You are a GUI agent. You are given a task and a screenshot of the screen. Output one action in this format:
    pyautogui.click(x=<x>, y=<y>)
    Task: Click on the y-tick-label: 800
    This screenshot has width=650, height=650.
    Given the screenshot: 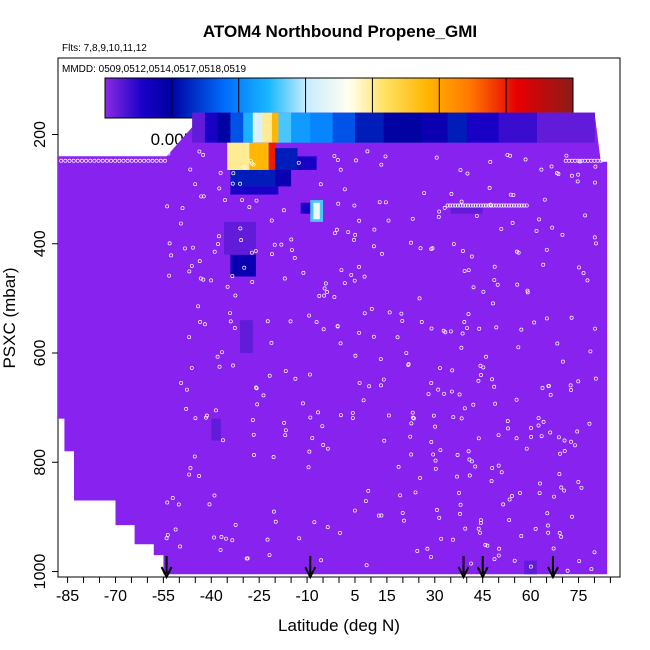 What is the action you would take?
    pyautogui.click(x=40, y=462)
    